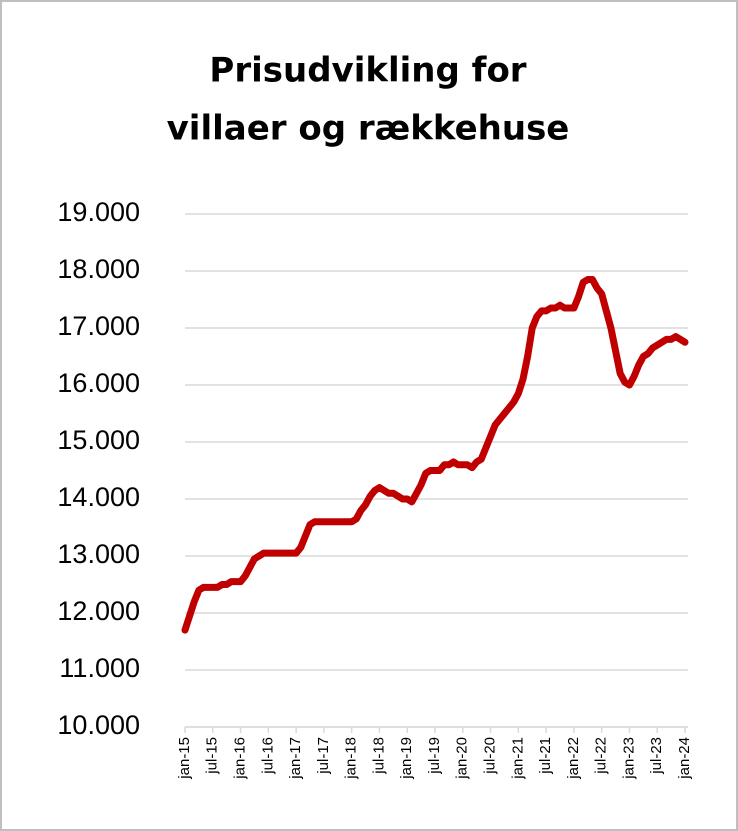 Image resolution: width=738 pixels, height=831 pixels. I want to click on x-tick-label: jan-23, so click(628, 758).